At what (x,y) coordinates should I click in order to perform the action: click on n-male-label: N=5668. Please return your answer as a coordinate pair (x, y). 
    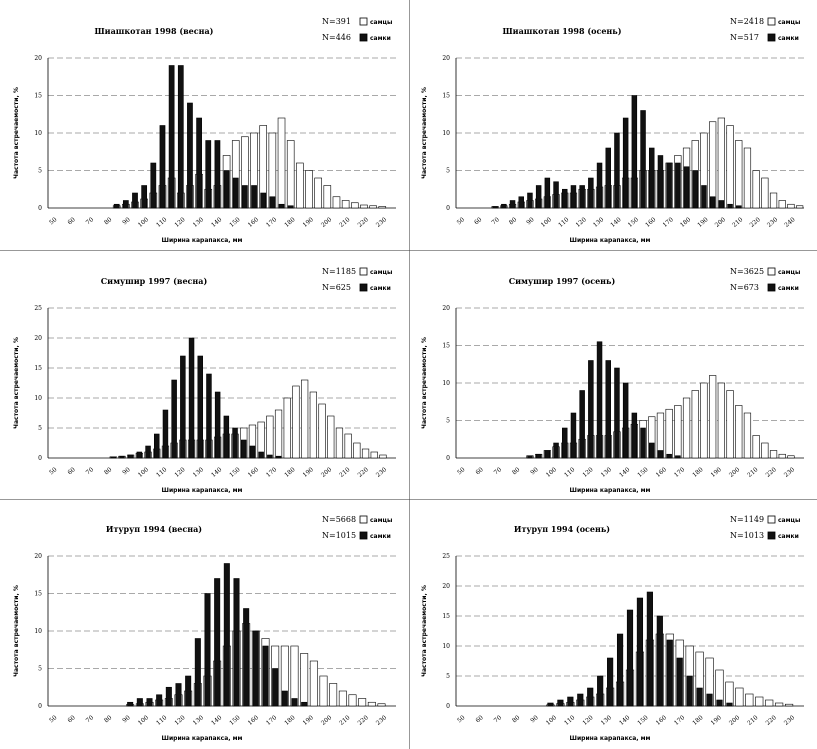
    Looking at the image, I should click on (339, 519).